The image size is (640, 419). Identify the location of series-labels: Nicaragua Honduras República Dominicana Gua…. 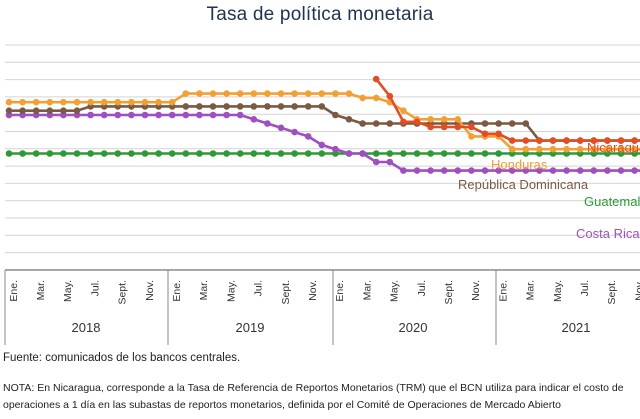
(549, 190).